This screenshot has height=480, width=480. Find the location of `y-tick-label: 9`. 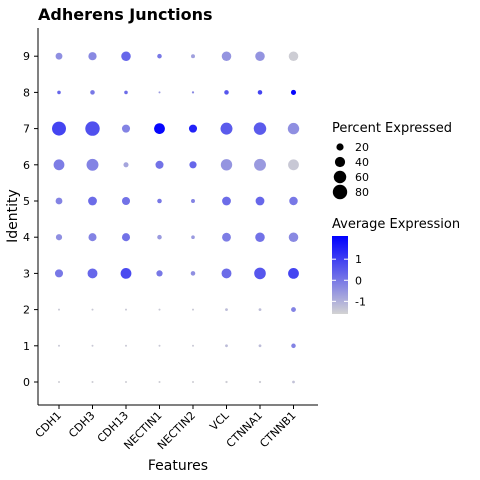

y-tick-label: 9 is located at coordinates (26, 56).